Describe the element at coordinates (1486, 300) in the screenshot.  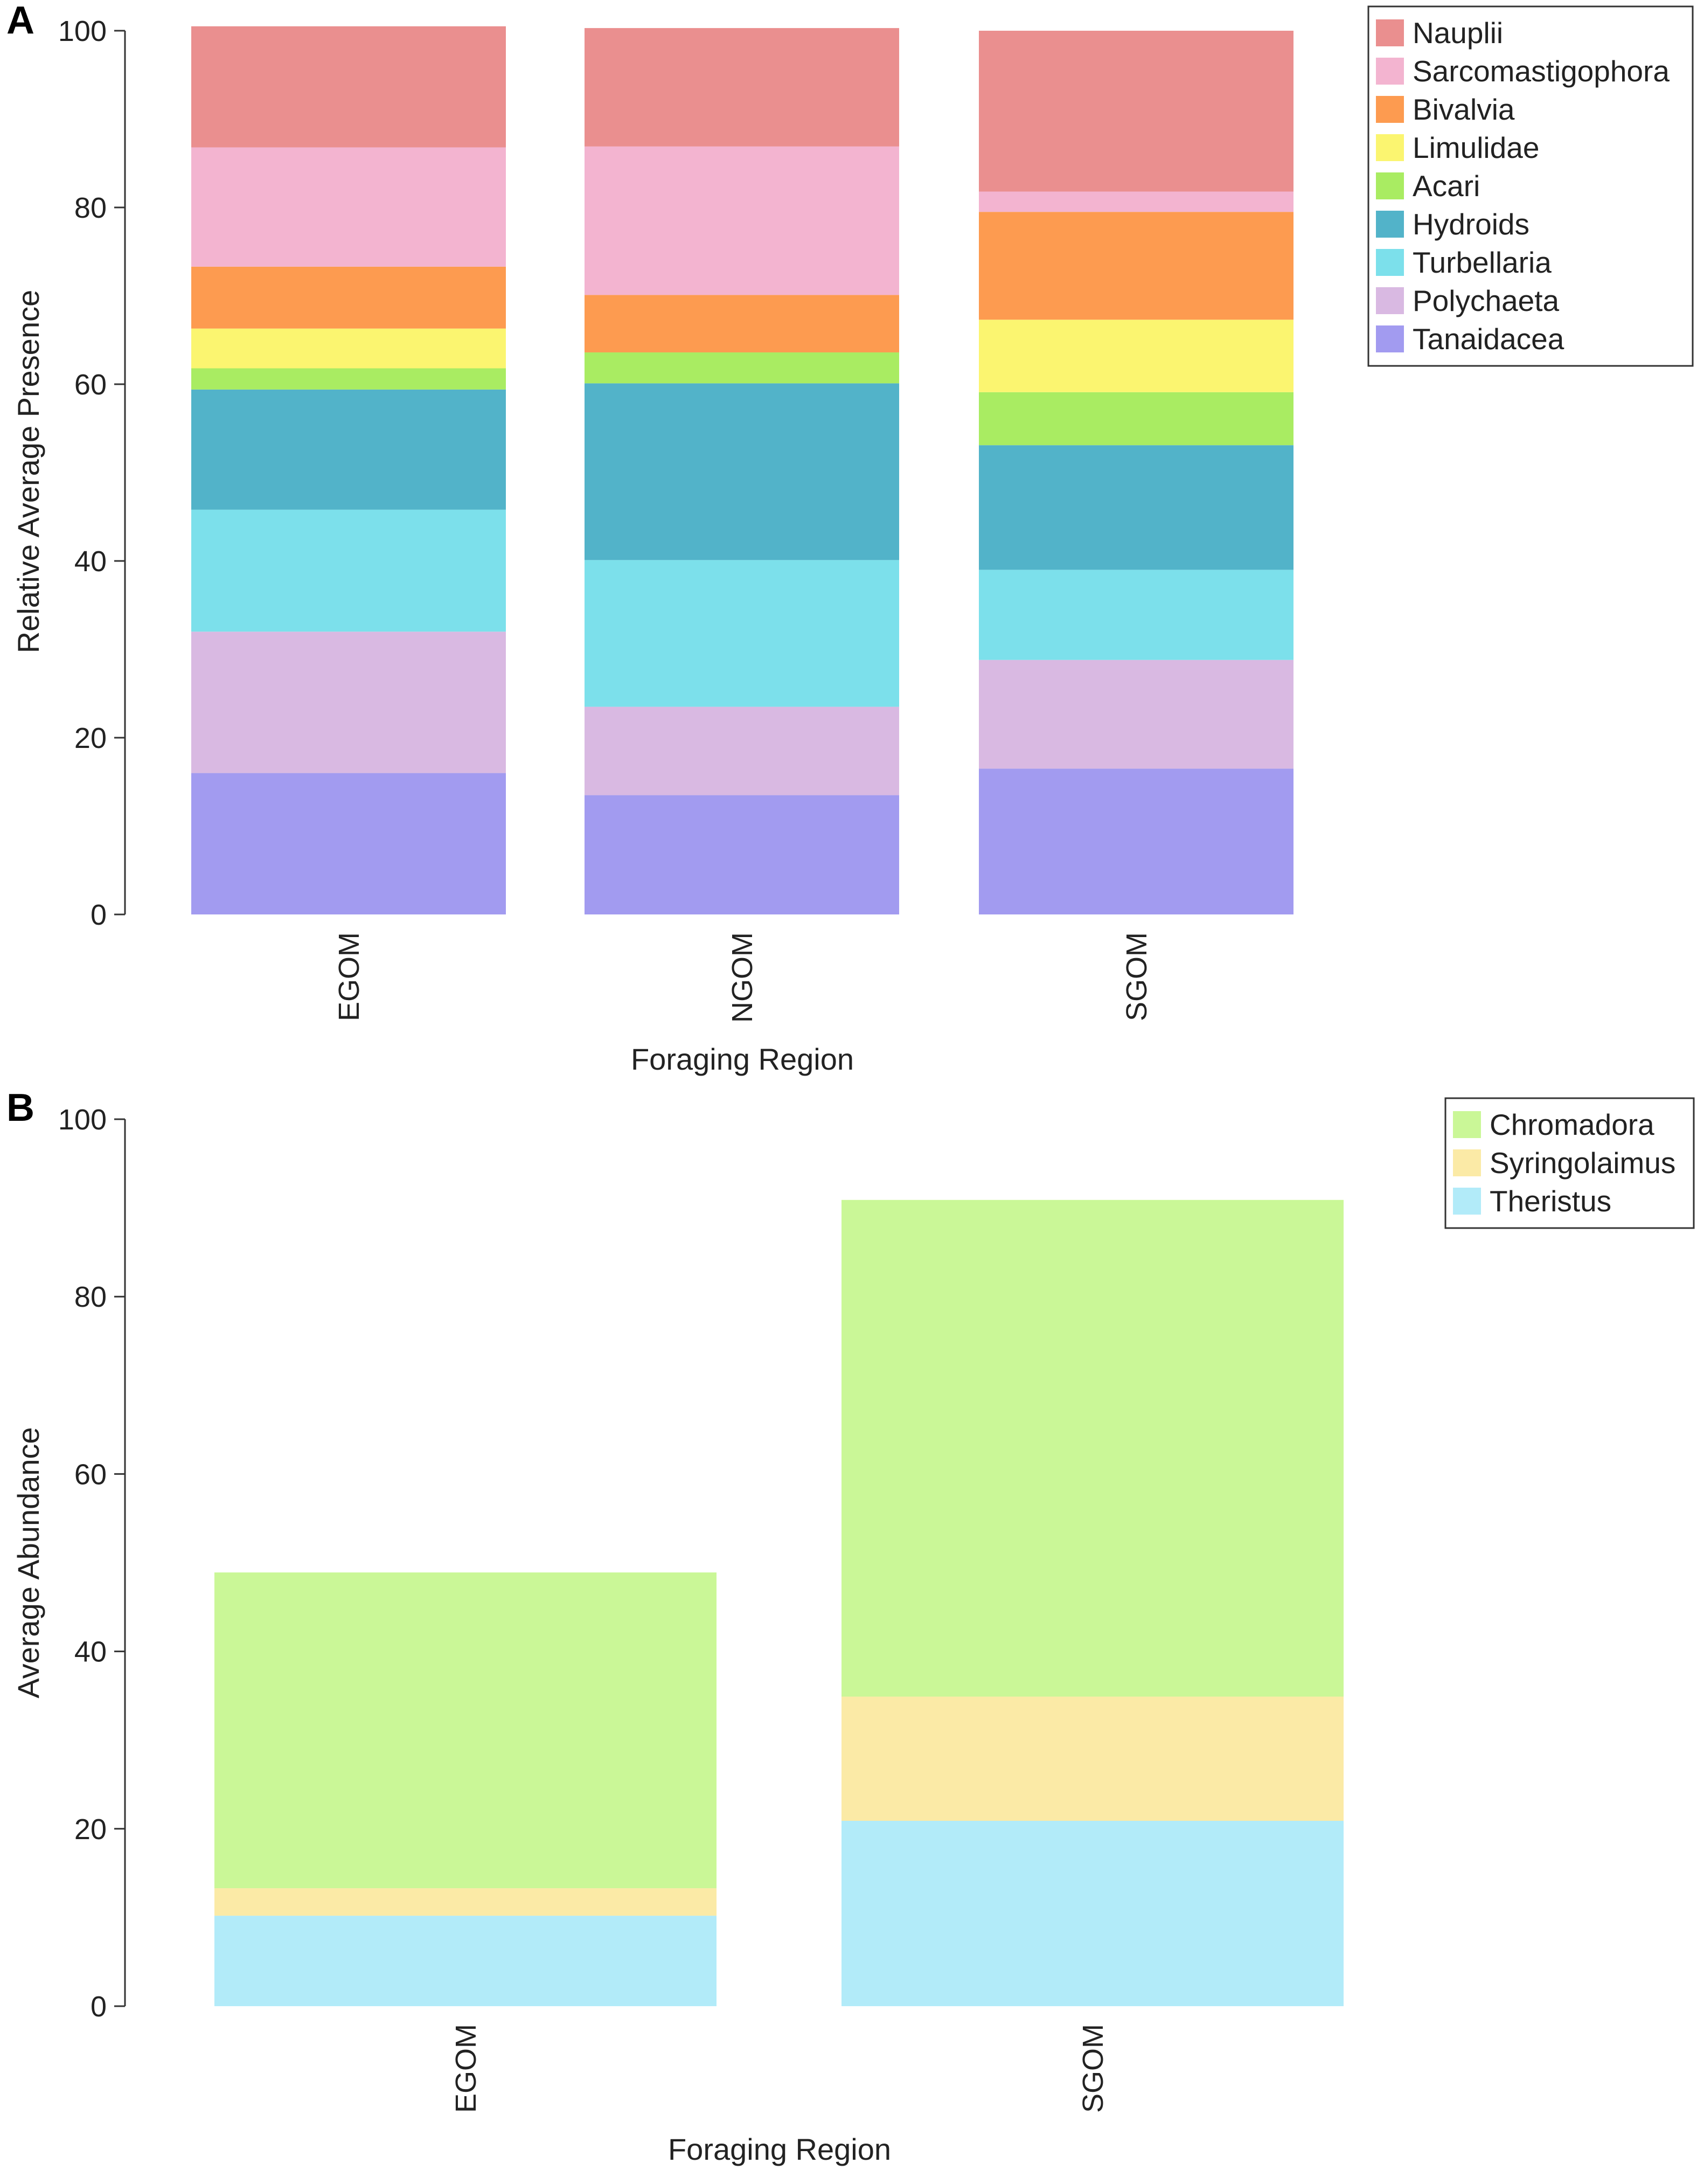
I see `legend-label-polychaeta: Polychaeta` at that location.